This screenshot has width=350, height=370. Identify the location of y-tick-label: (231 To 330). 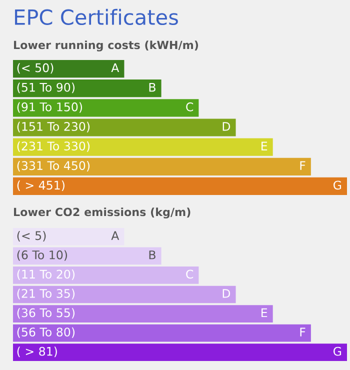
(53, 146).